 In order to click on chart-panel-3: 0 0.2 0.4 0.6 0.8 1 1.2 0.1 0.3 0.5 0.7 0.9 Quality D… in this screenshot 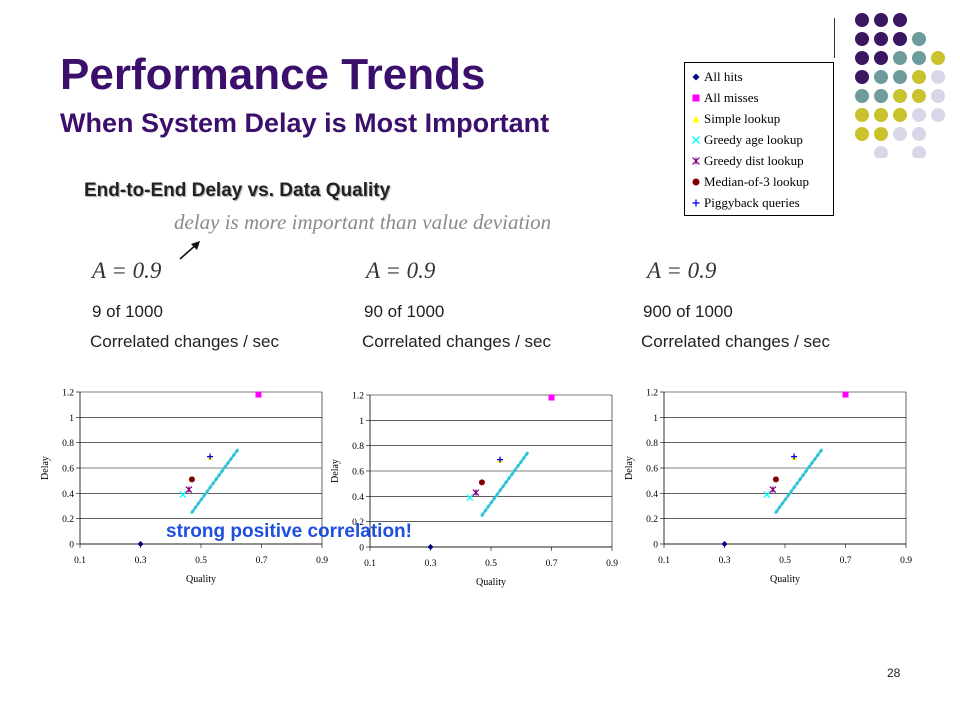, I will do `click(770, 490)`.